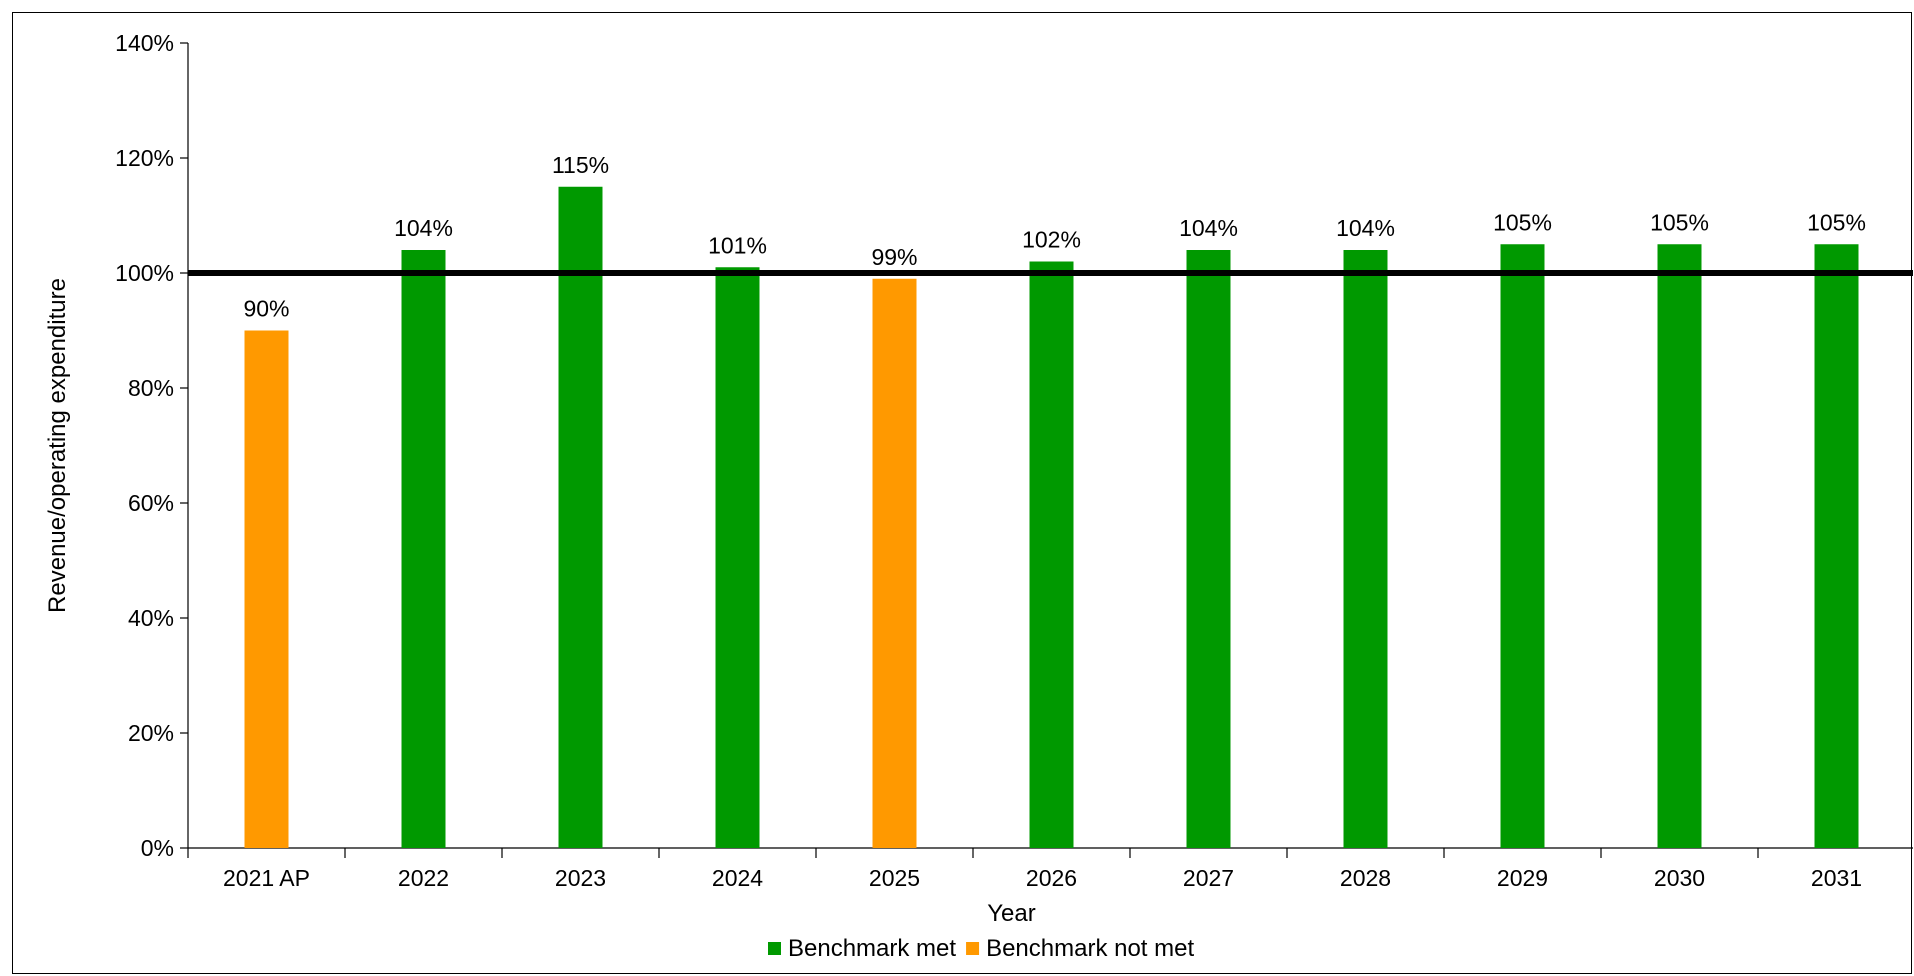 The height and width of the screenshot is (976, 1914). What do you see at coordinates (266, 878) in the screenshot?
I see `x-tick-label: 2021 AP` at bounding box center [266, 878].